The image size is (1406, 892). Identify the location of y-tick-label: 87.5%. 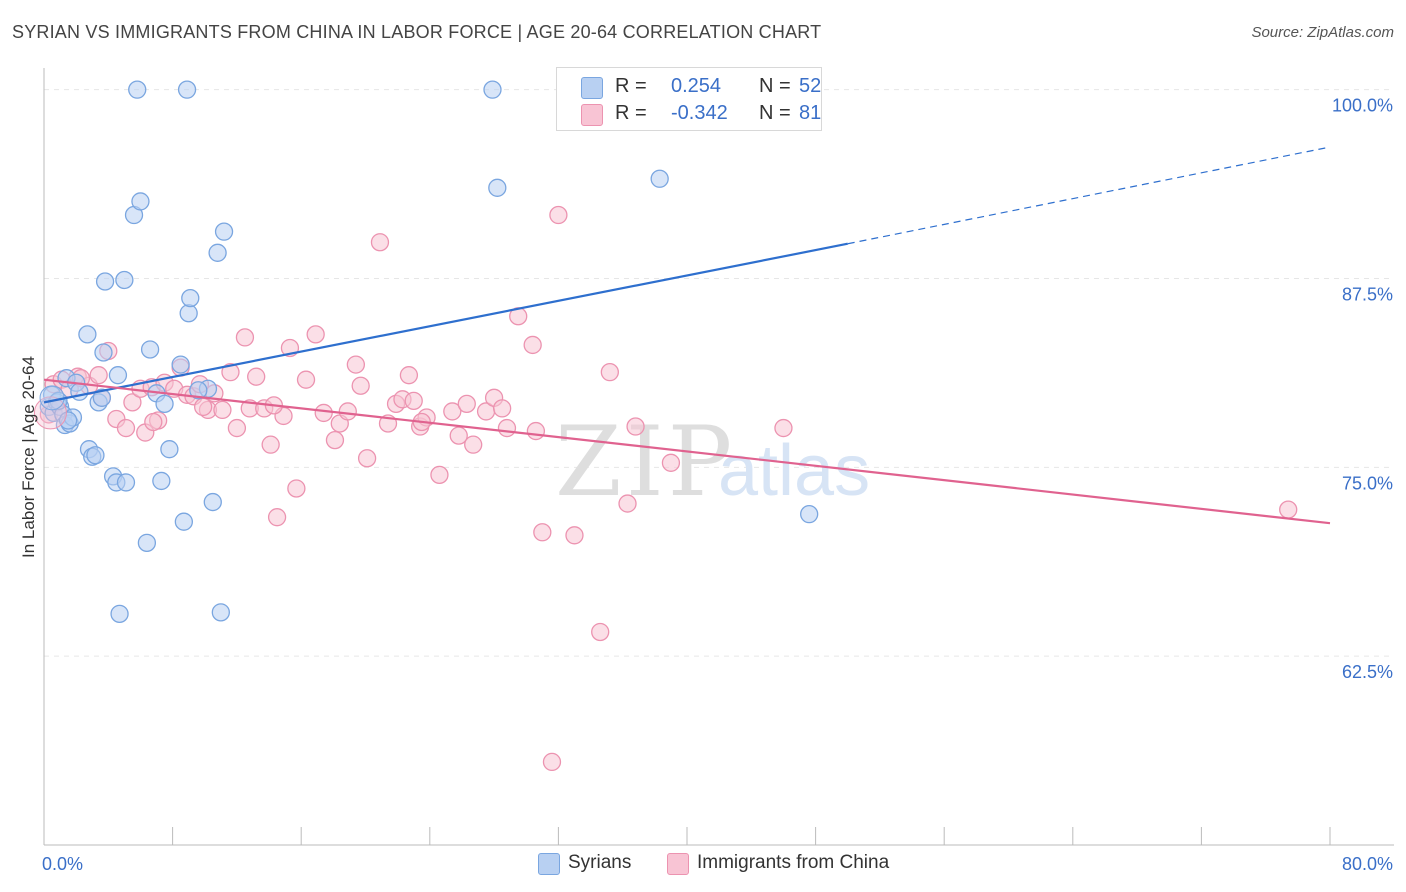
(1367, 294).